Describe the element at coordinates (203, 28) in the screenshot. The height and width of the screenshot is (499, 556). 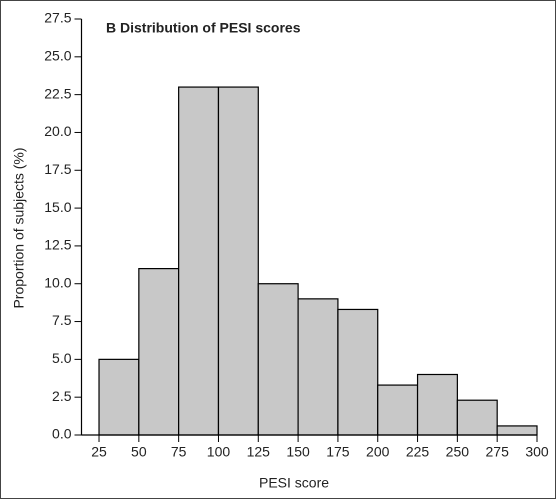
I see `chart-title: B Distribution of PESI scores` at that location.